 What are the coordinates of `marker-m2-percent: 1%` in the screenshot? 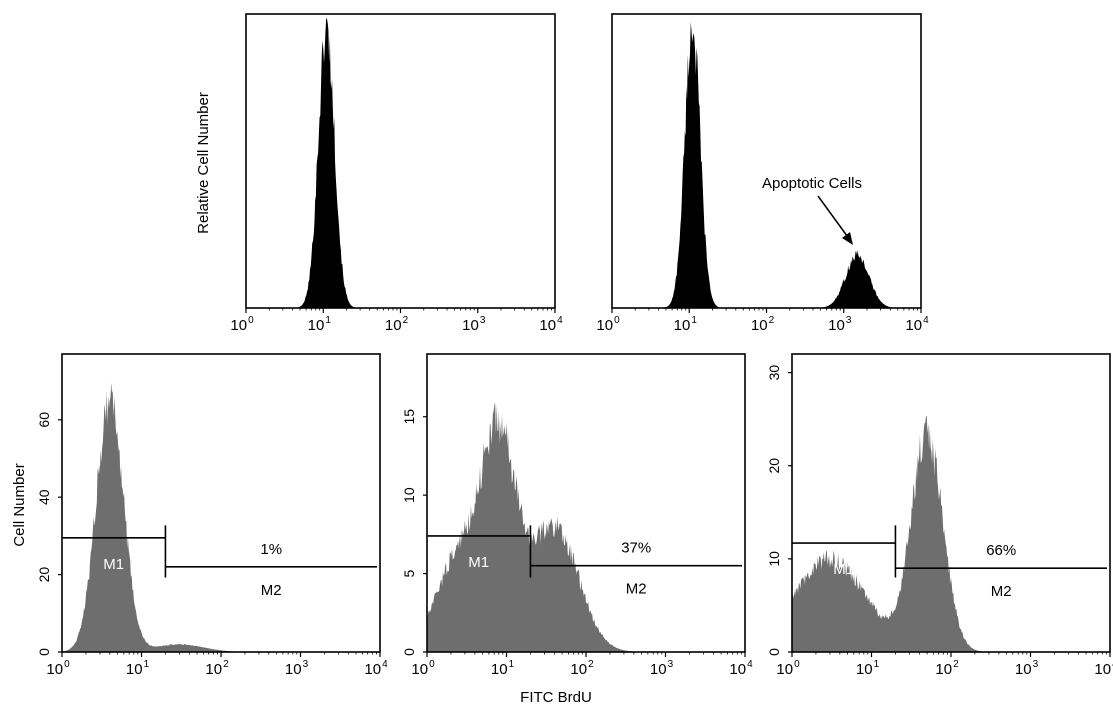 It's located at (271, 549).